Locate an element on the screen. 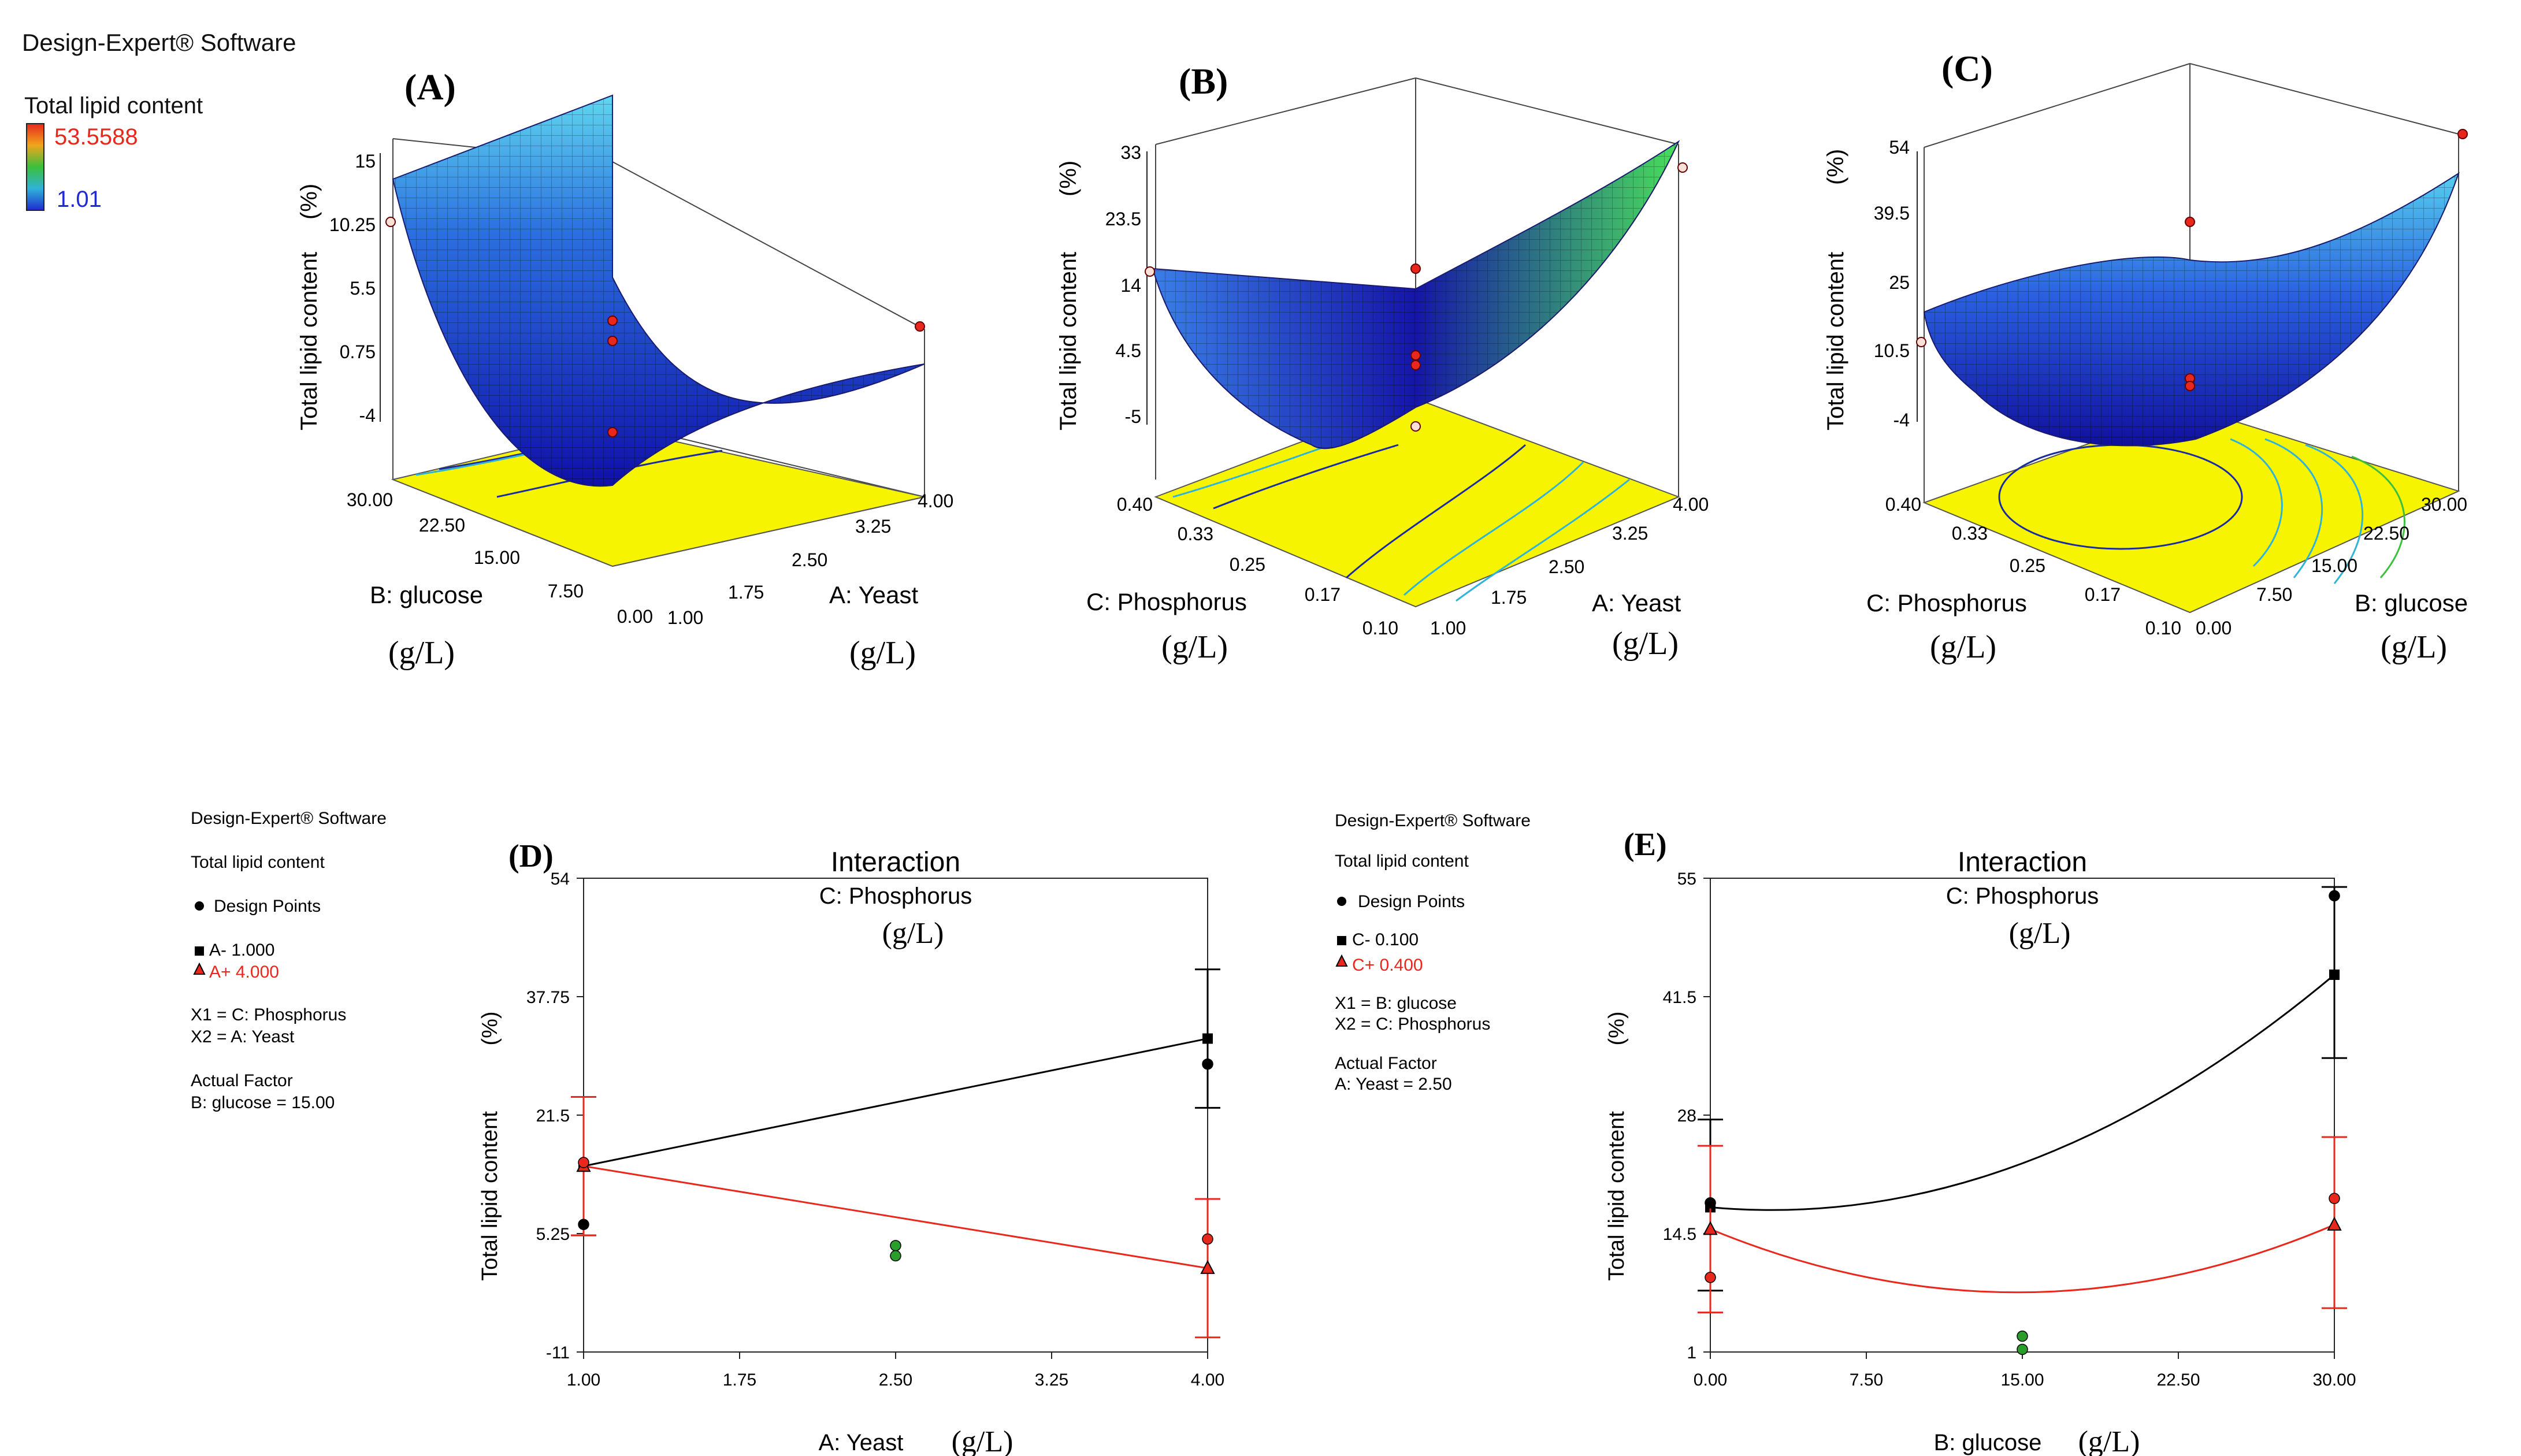 This screenshot has width=2521, height=1456. z-tick-c-3: 10.5 is located at coordinates (1892, 350).